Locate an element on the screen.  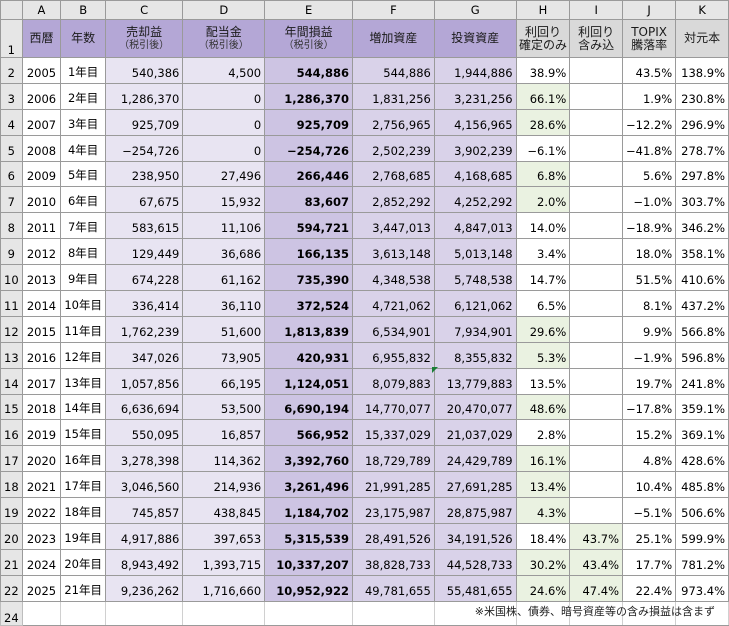
cell-investment-assets: 5,013,148 is located at coordinates (475, 252).